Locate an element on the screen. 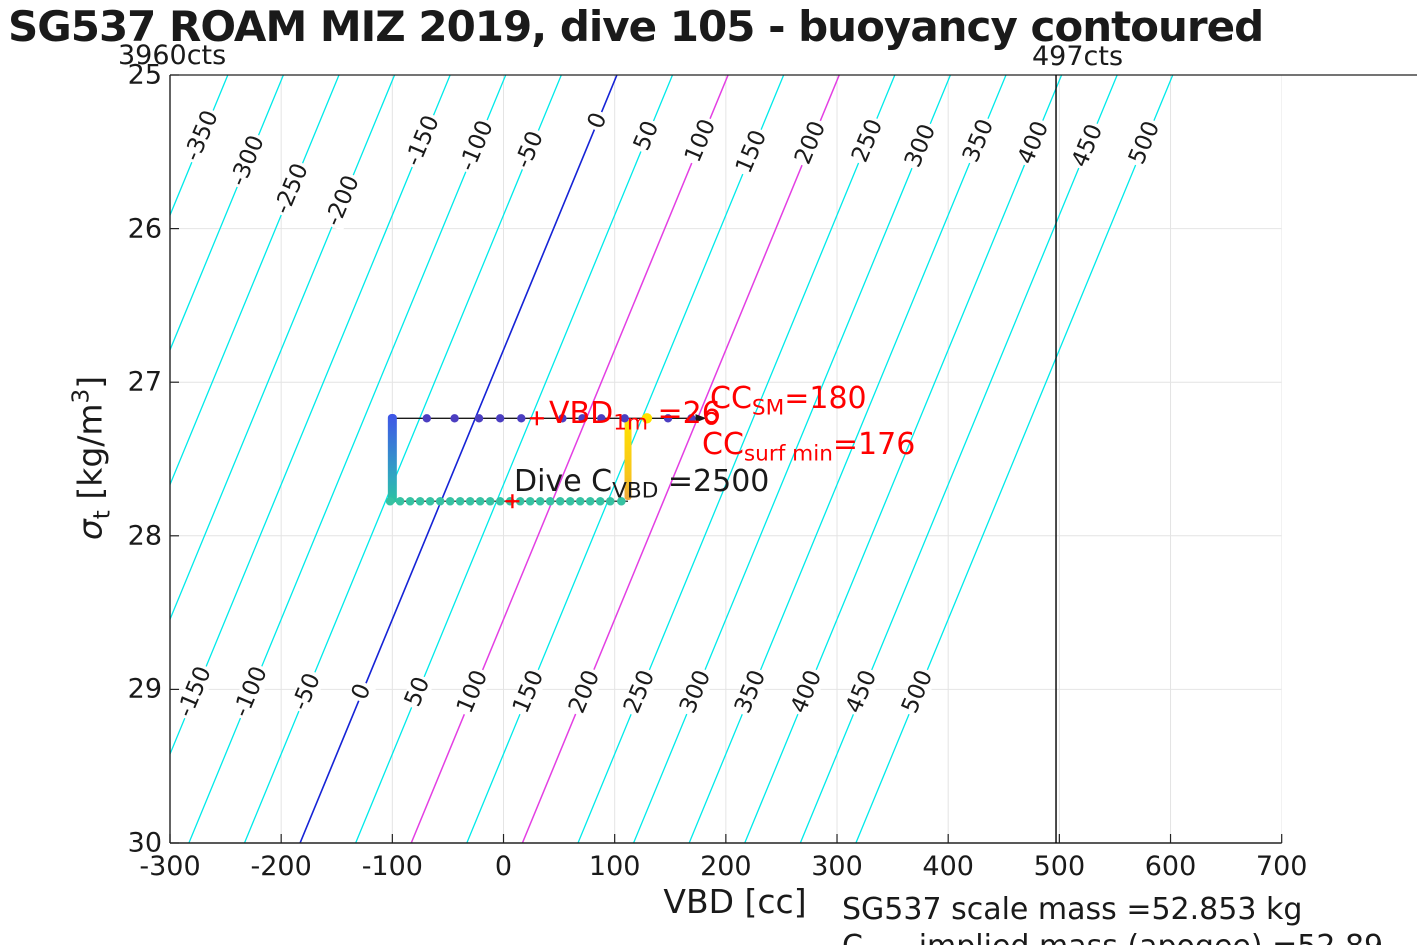 Image resolution: width=1417 pixels, height=945 pixels. cc-sm-circle is located at coordinates (711, 418).